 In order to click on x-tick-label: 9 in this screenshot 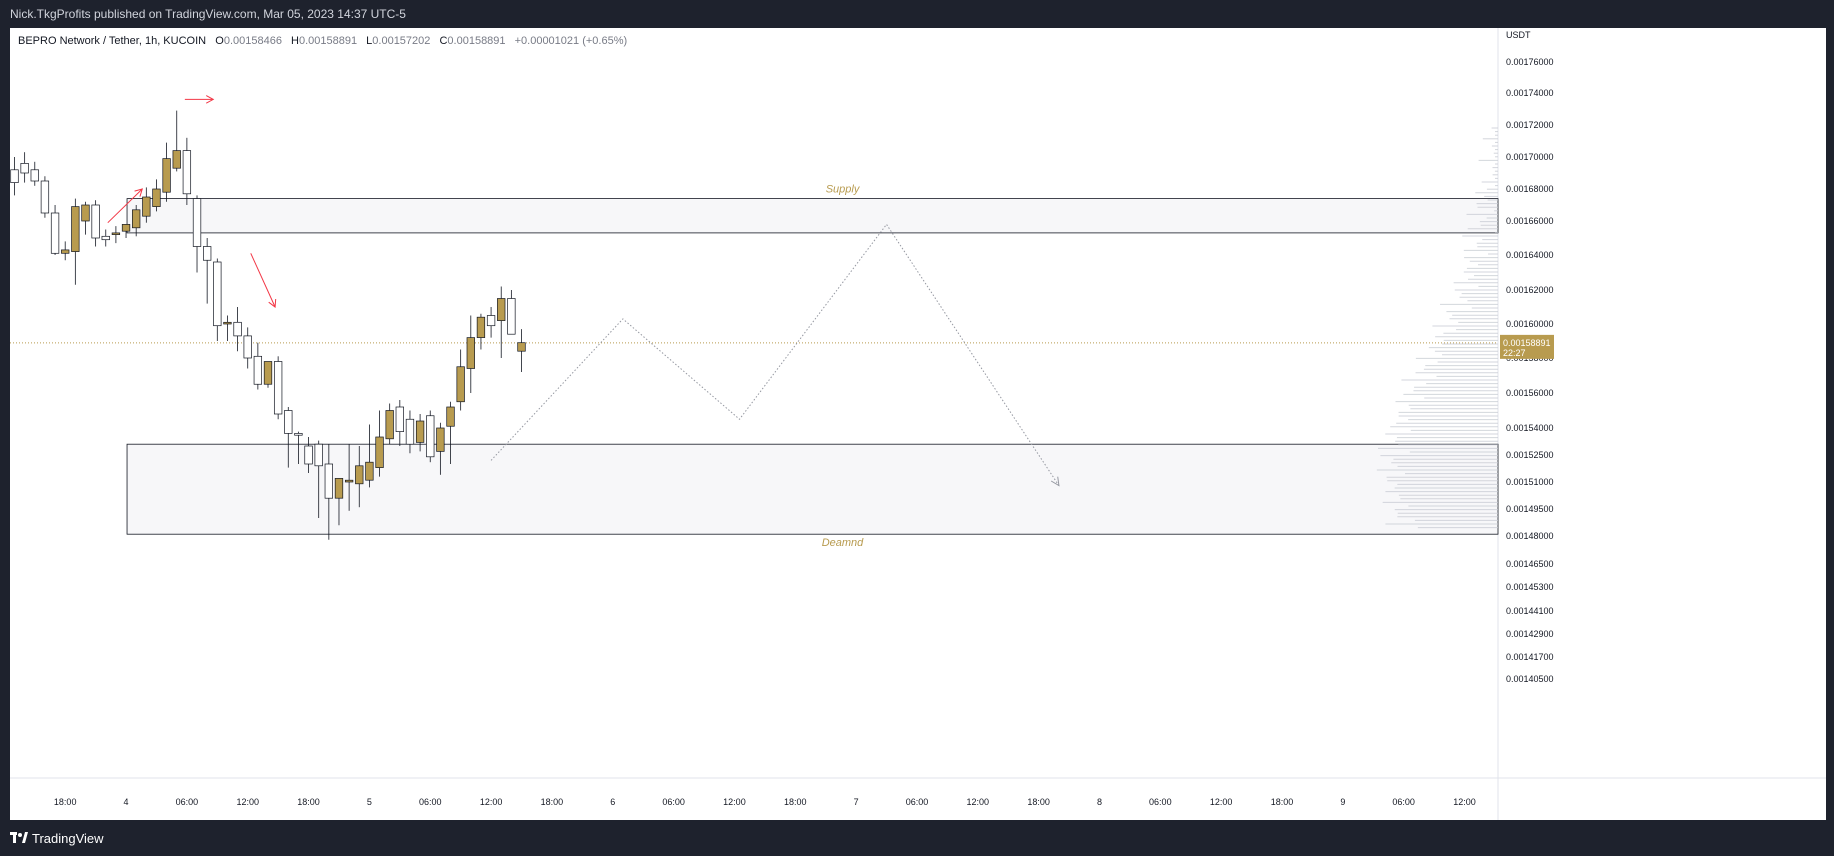, I will do `click(1342, 802)`.